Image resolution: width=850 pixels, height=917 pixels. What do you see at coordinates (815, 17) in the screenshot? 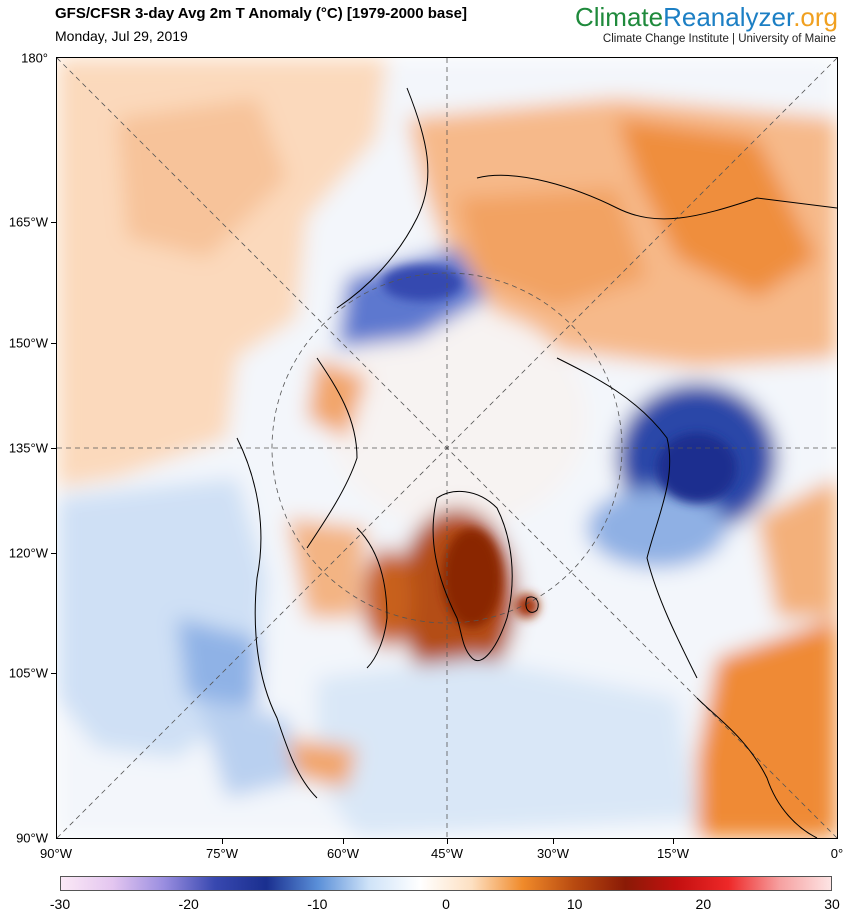
I see `brand-part-org: .org` at bounding box center [815, 17].